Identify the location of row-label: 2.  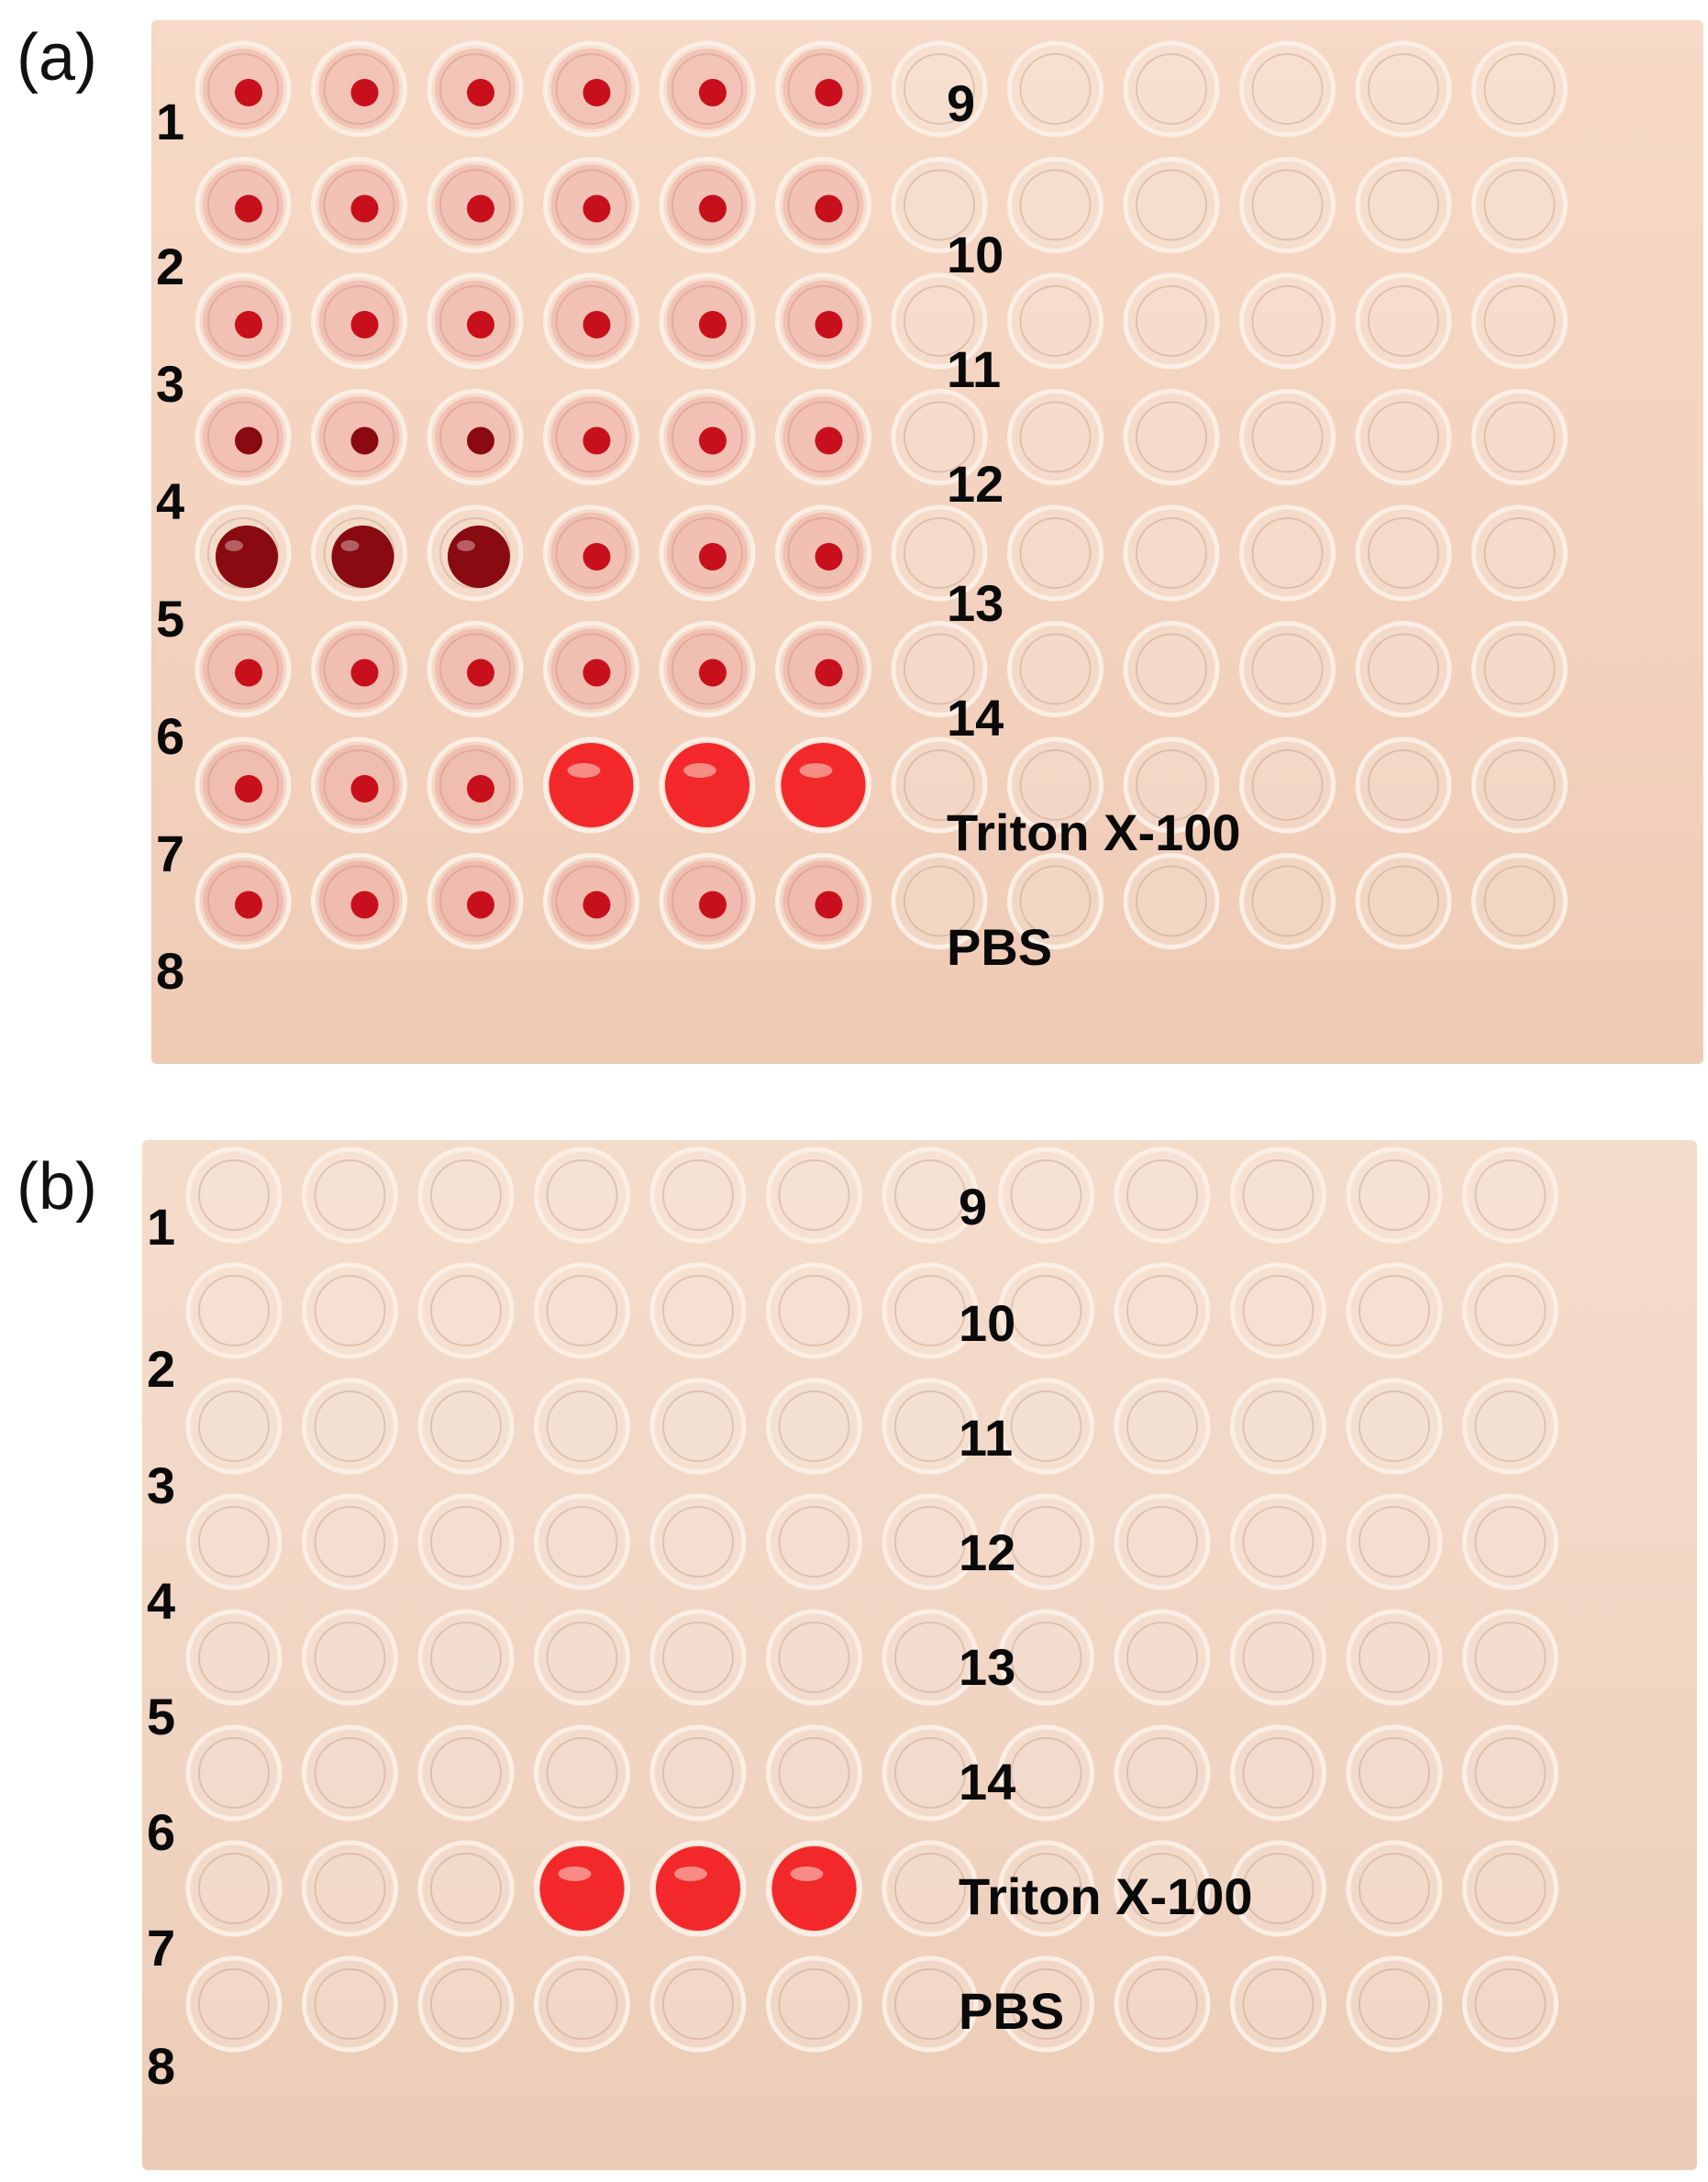
(170, 266).